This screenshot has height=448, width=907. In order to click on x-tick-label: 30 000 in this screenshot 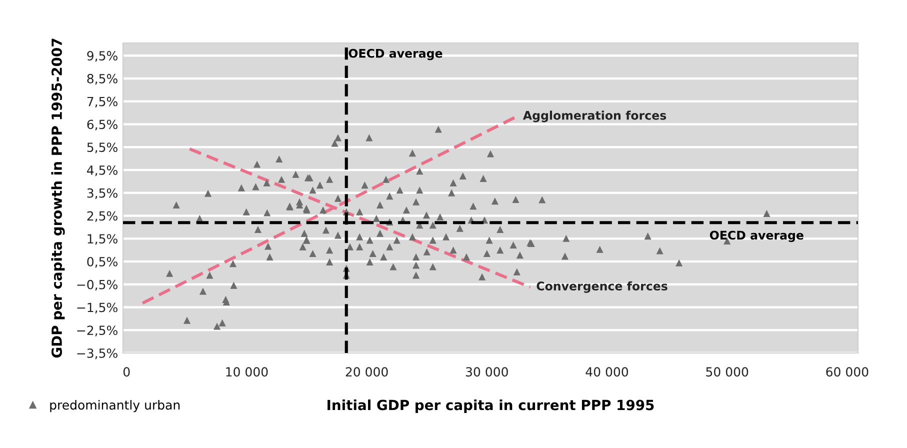, I will do `click(487, 372)`.